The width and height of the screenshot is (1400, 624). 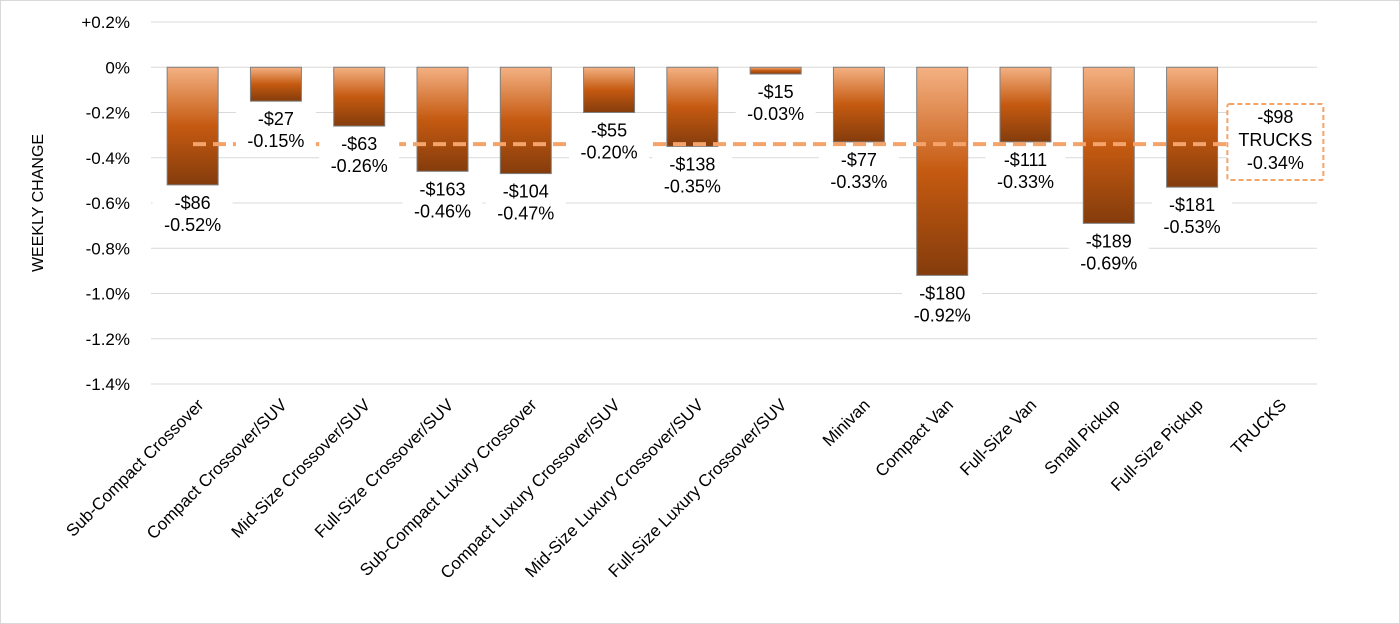 I want to click on data-label-dollar: -$55, so click(x=609, y=131).